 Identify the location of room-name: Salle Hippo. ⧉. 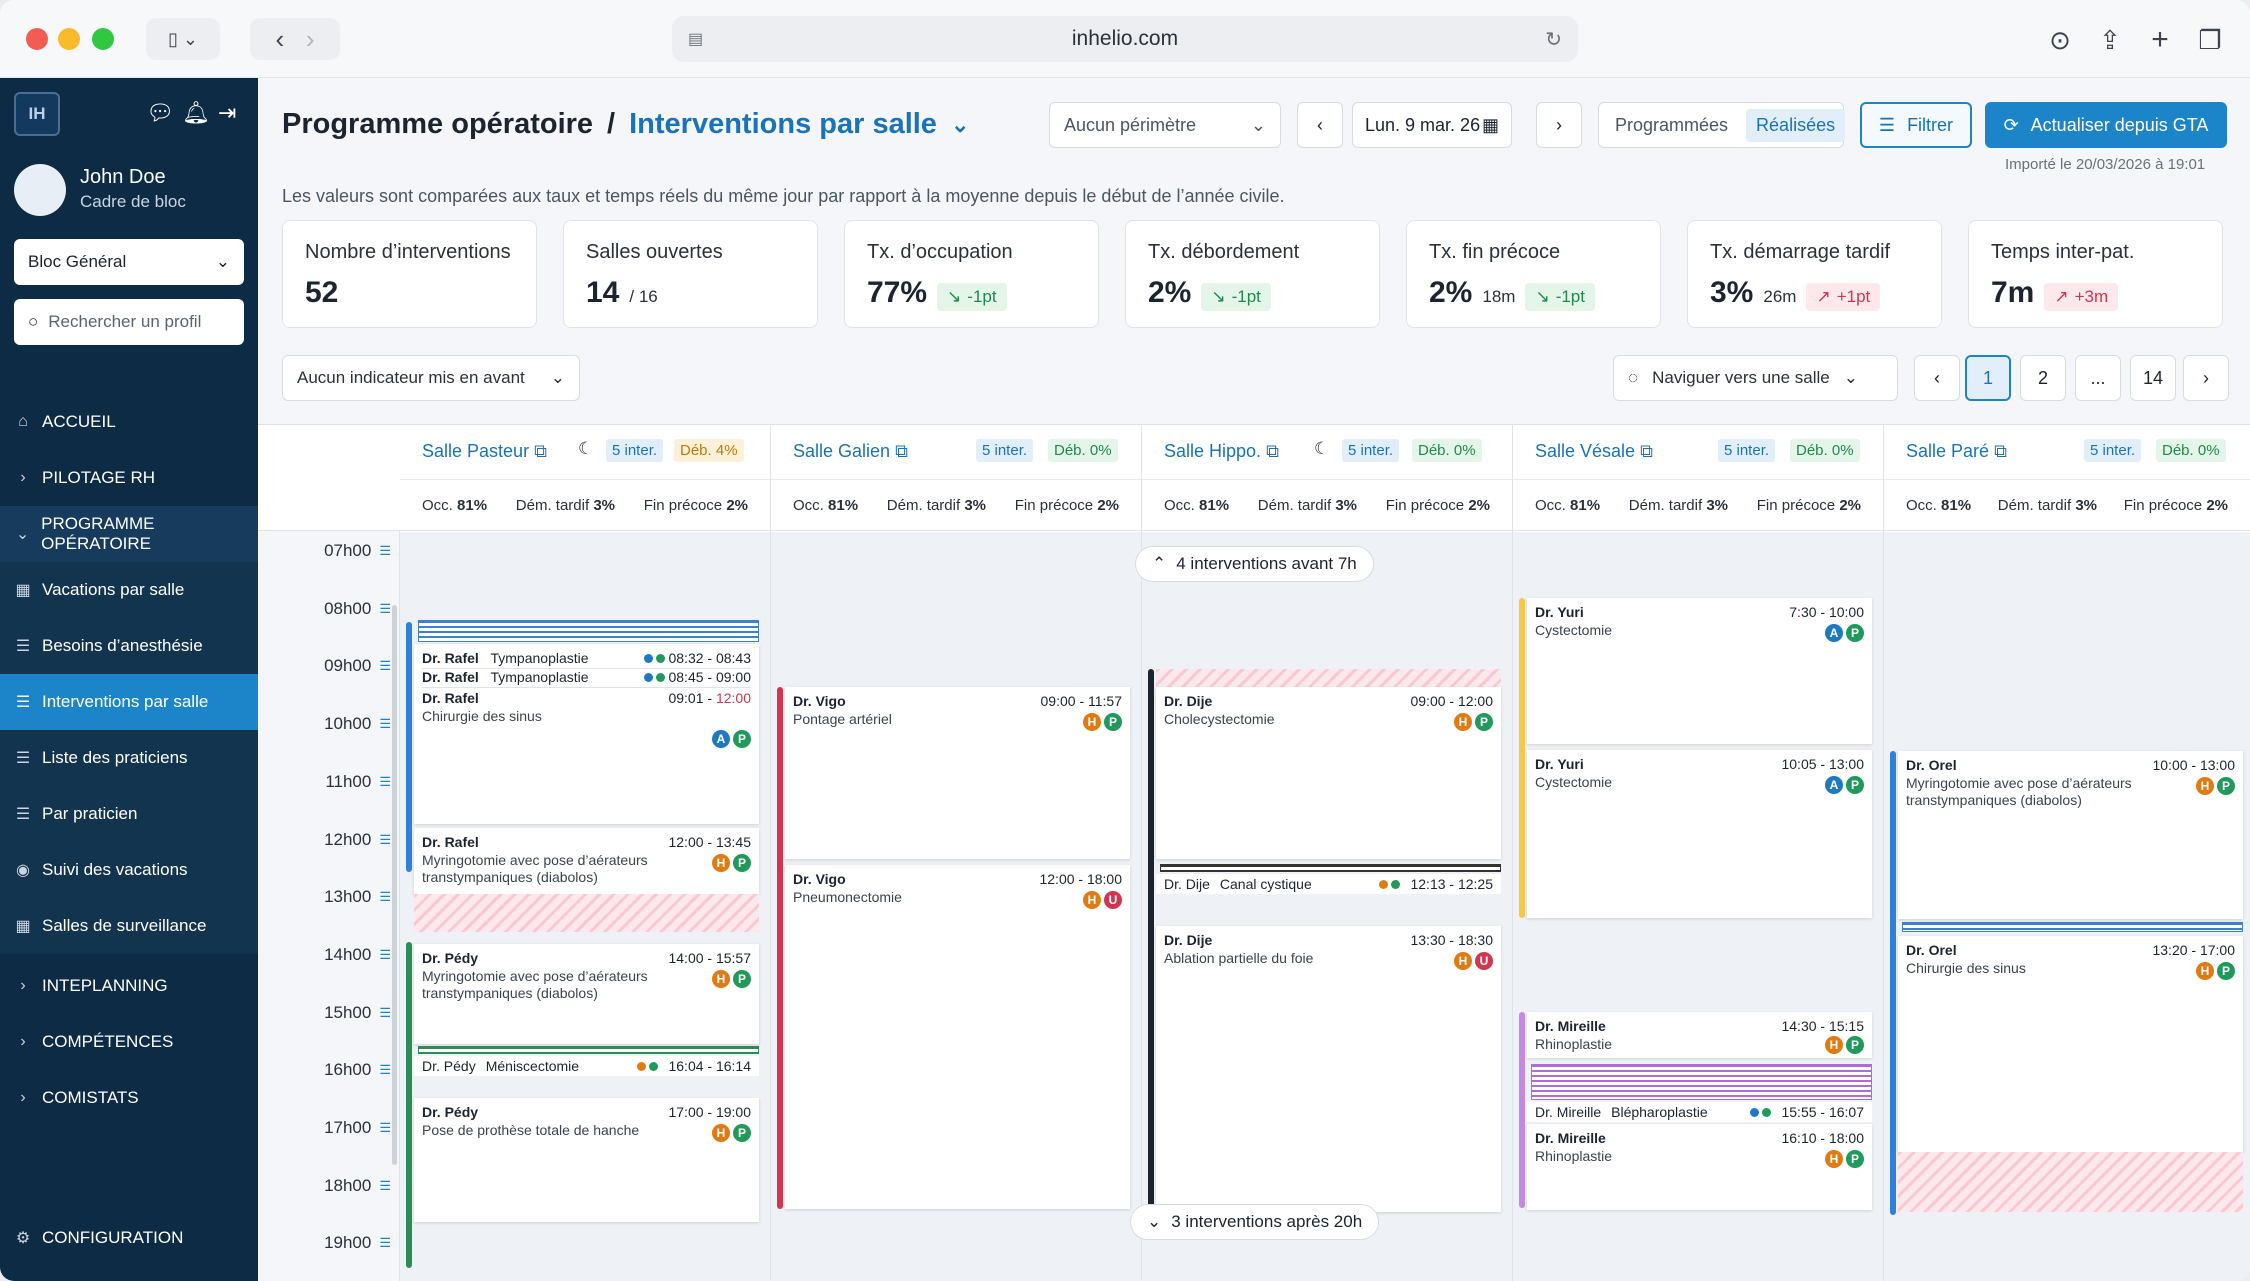
(1221, 451).